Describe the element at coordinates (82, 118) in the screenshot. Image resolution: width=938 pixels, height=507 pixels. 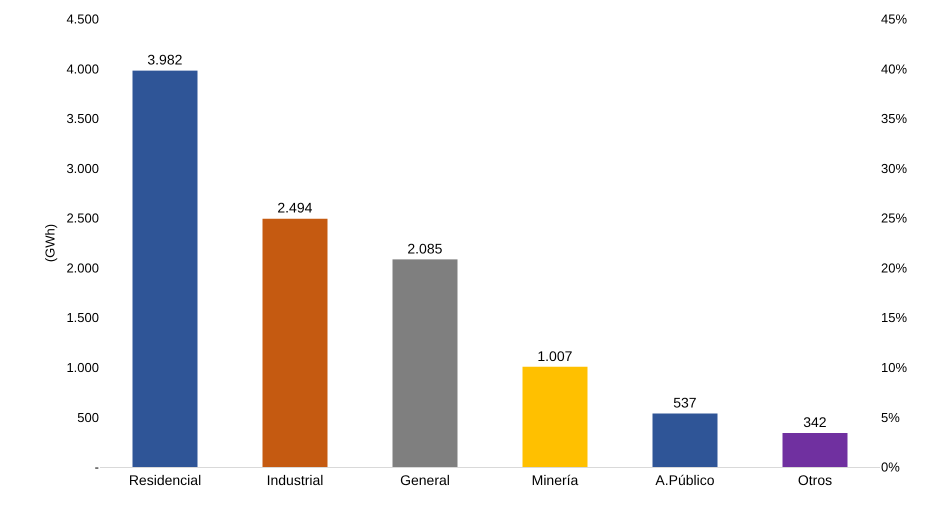
I see `y-tick-label: 3.500` at that location.